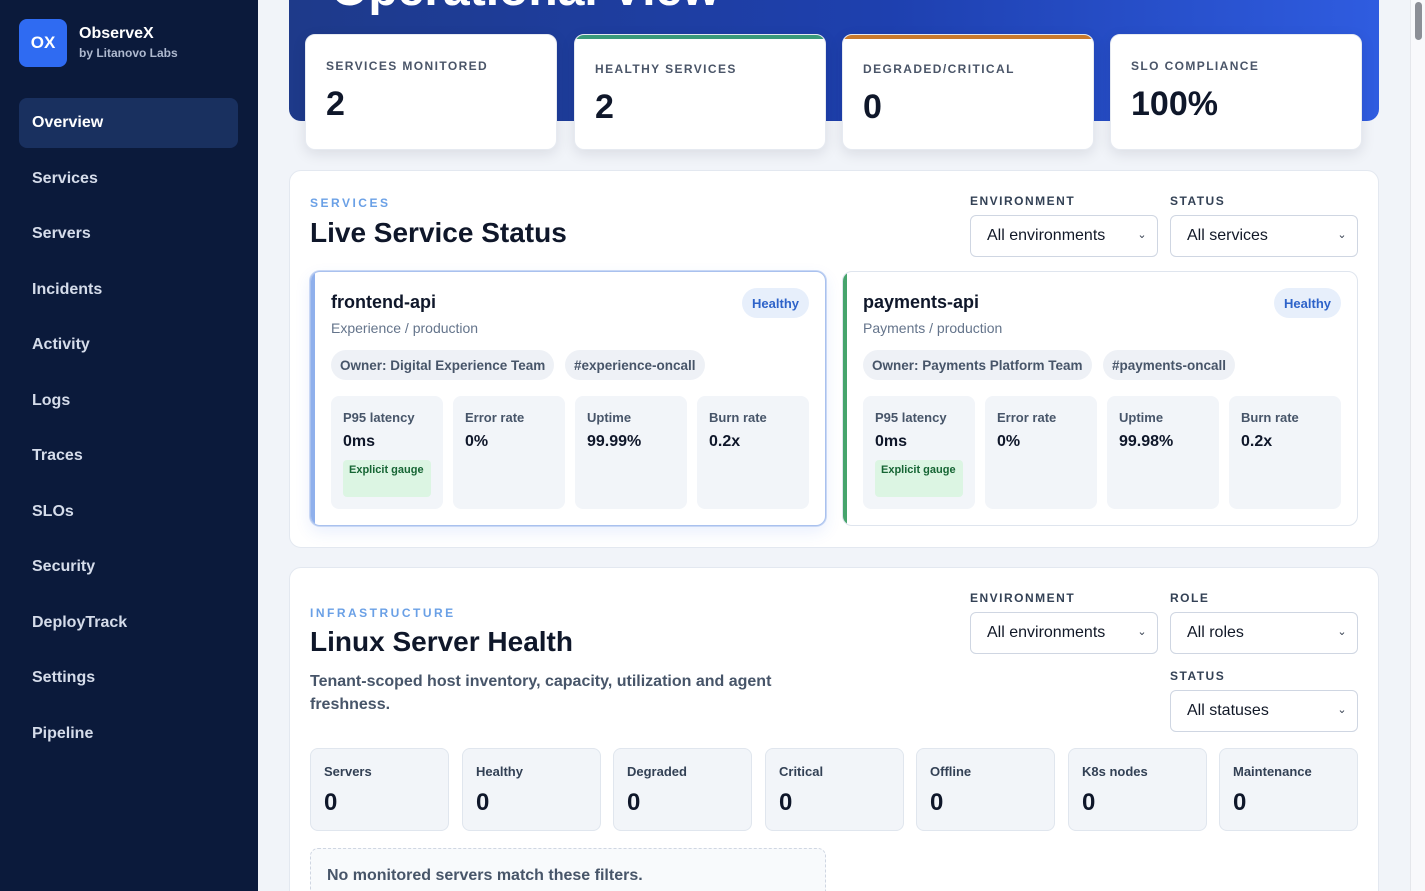  Describe the element at coordinates (977, 365) in the screenshot. I see `owner-chip: Owner: Payments Platform Team` at that location.